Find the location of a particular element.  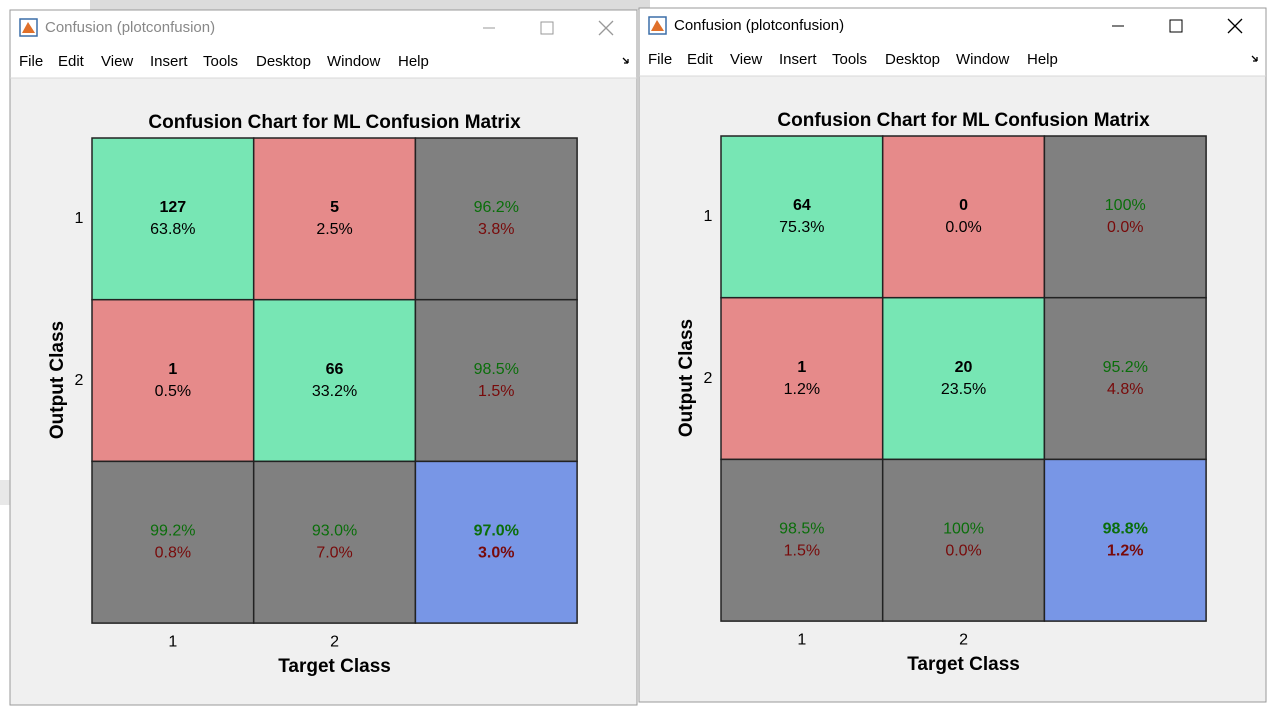

cell-bottom-text: 7.0% is located at coordinates (334, 552).